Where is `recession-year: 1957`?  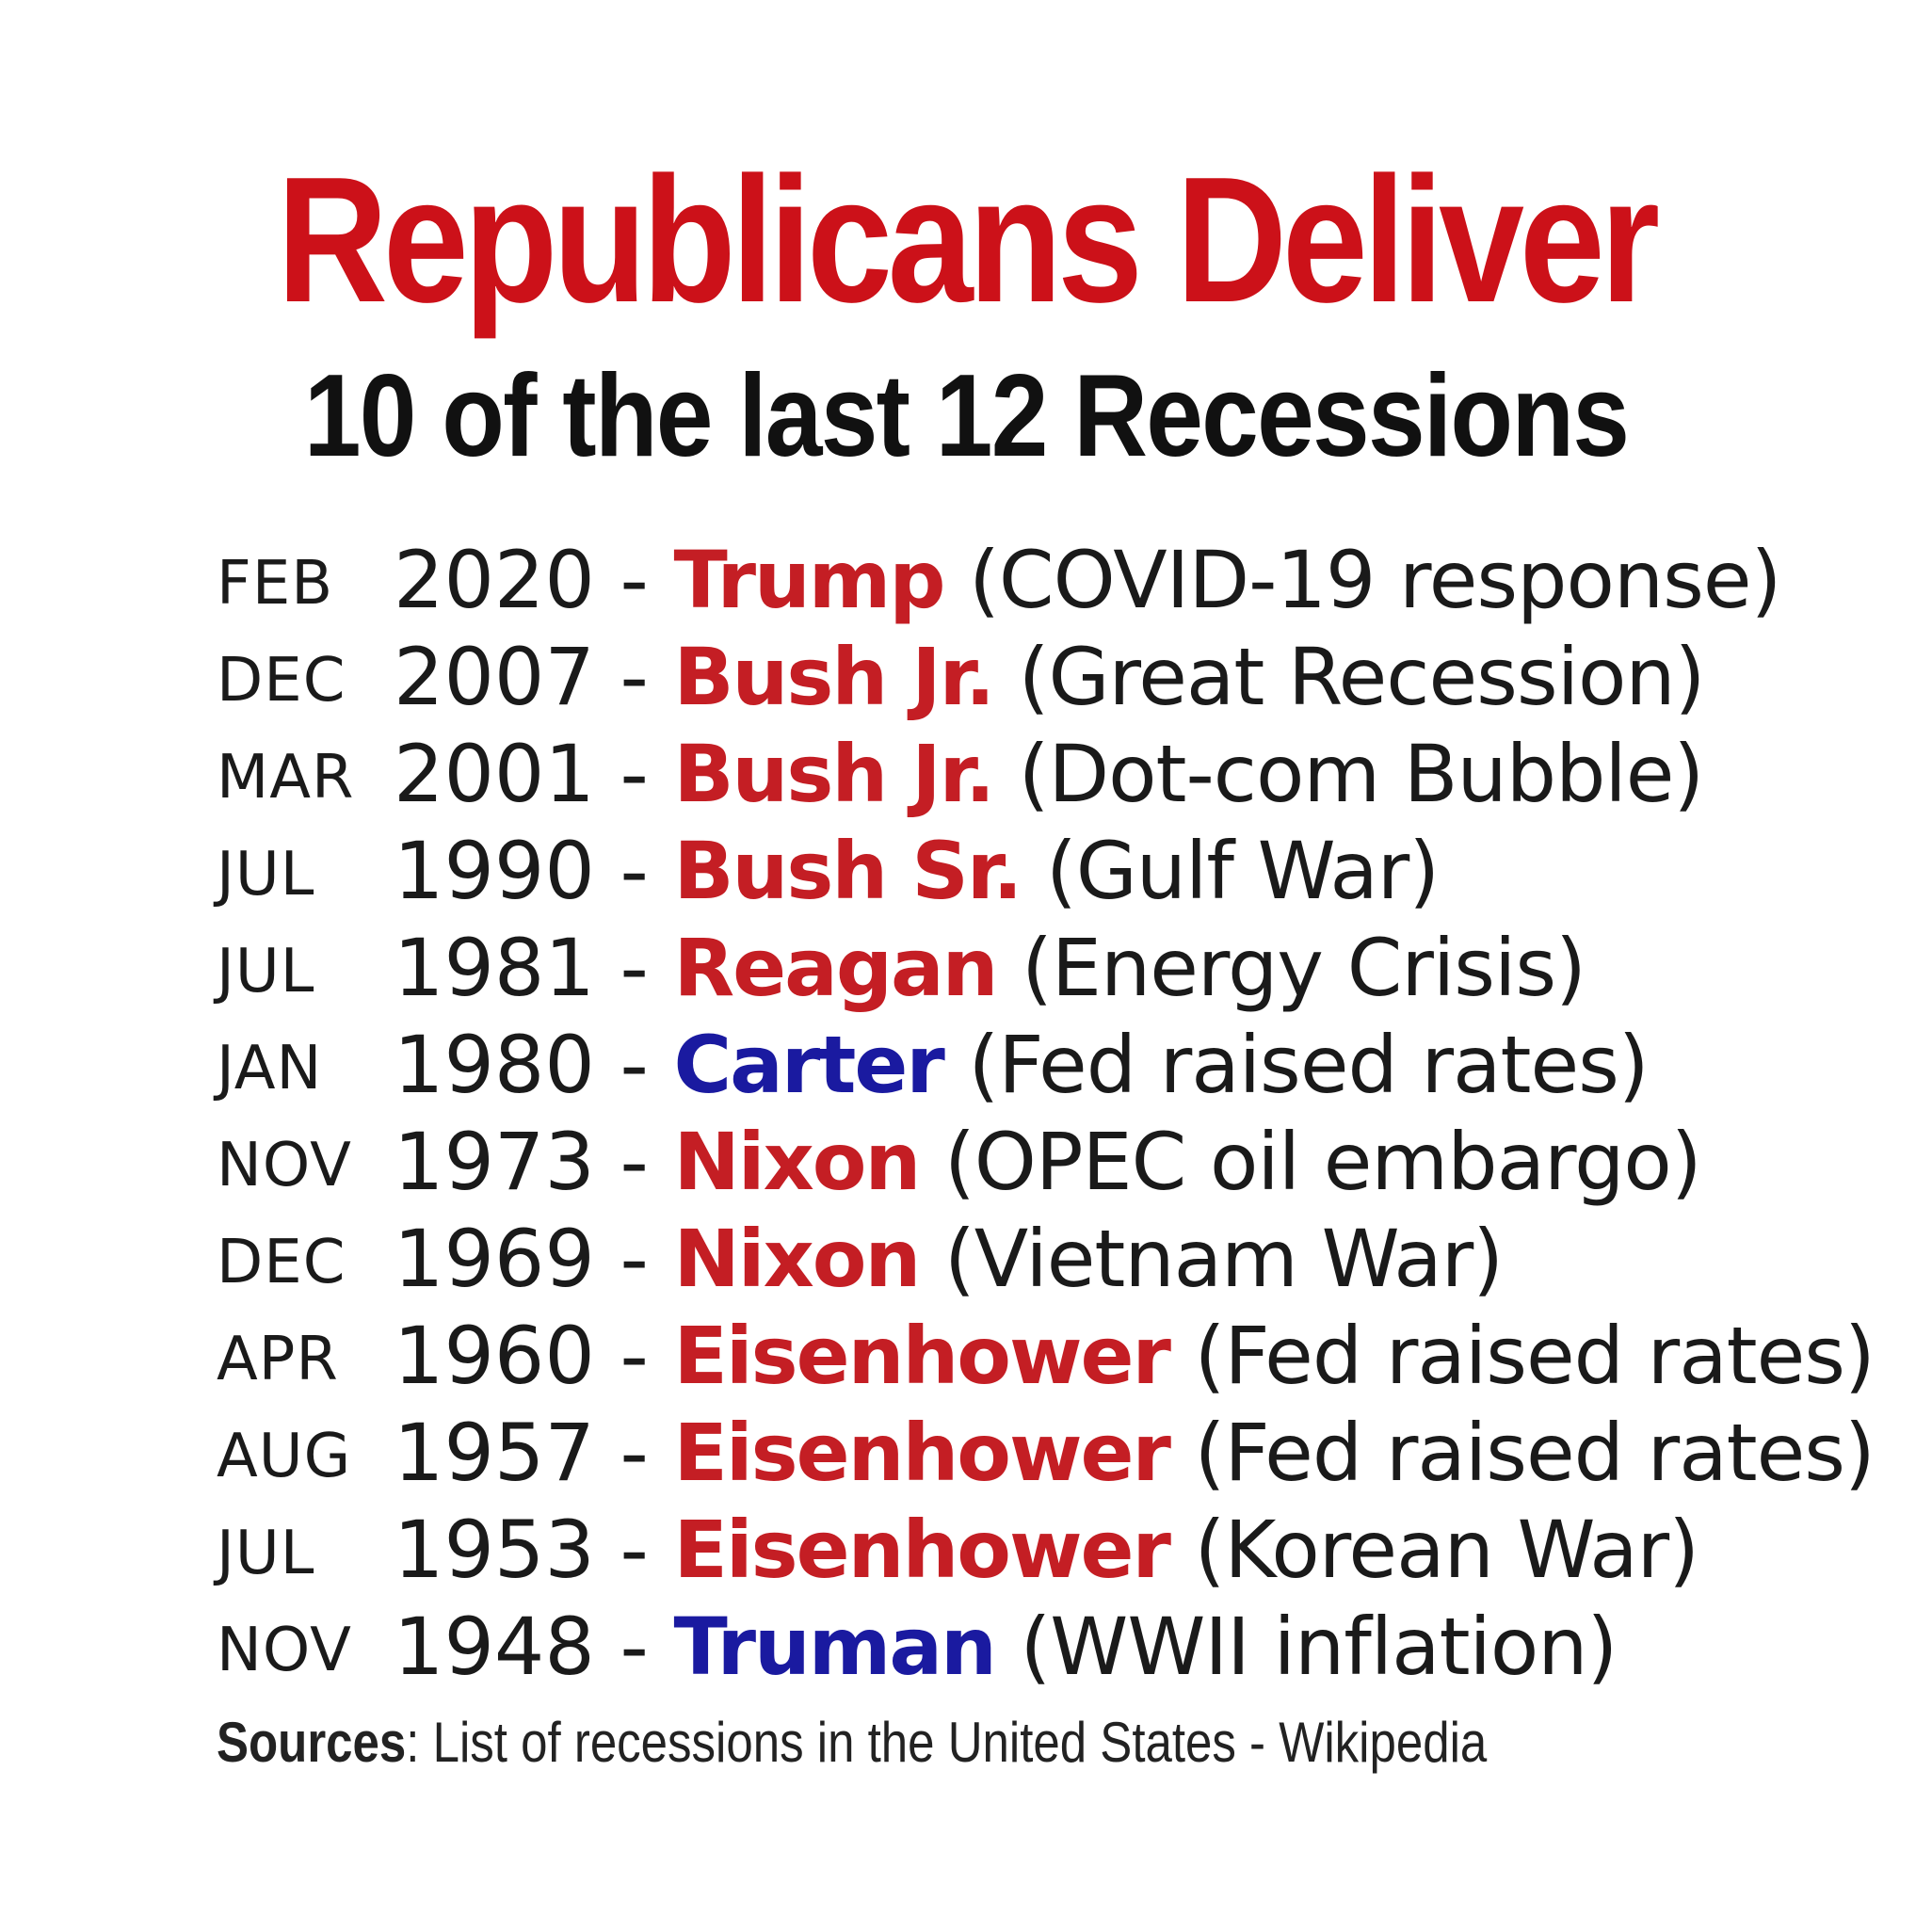
recession-year: 1957 is located at coordinates (494, 1453).